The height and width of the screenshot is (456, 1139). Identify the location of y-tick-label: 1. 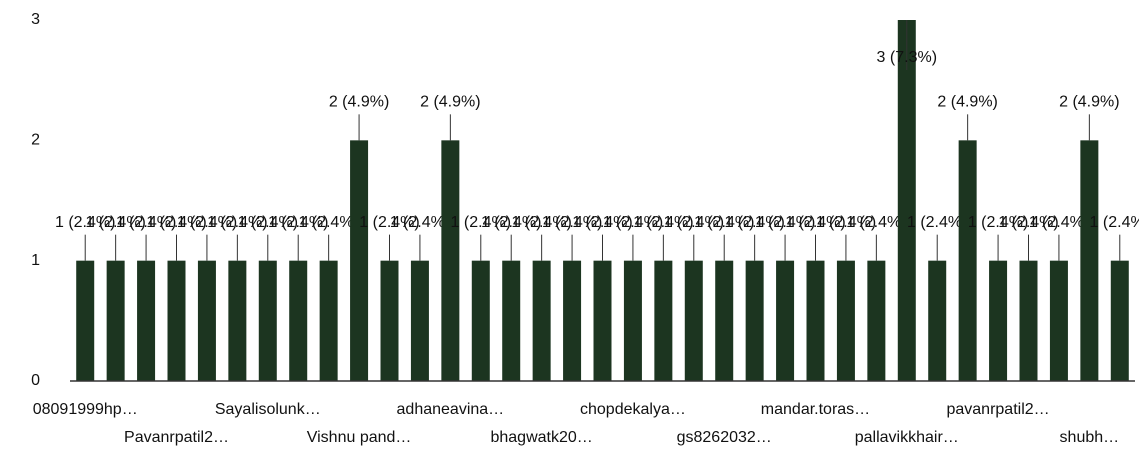
(35, 260).